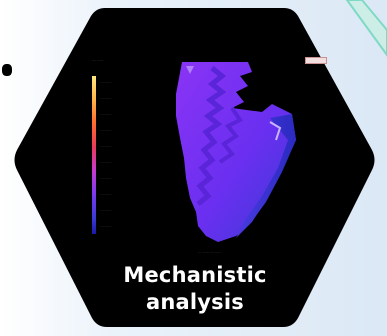  Describe the element at coordinates (316, 60) in the screenshot. I see `plot-axis-indicator` at that location.